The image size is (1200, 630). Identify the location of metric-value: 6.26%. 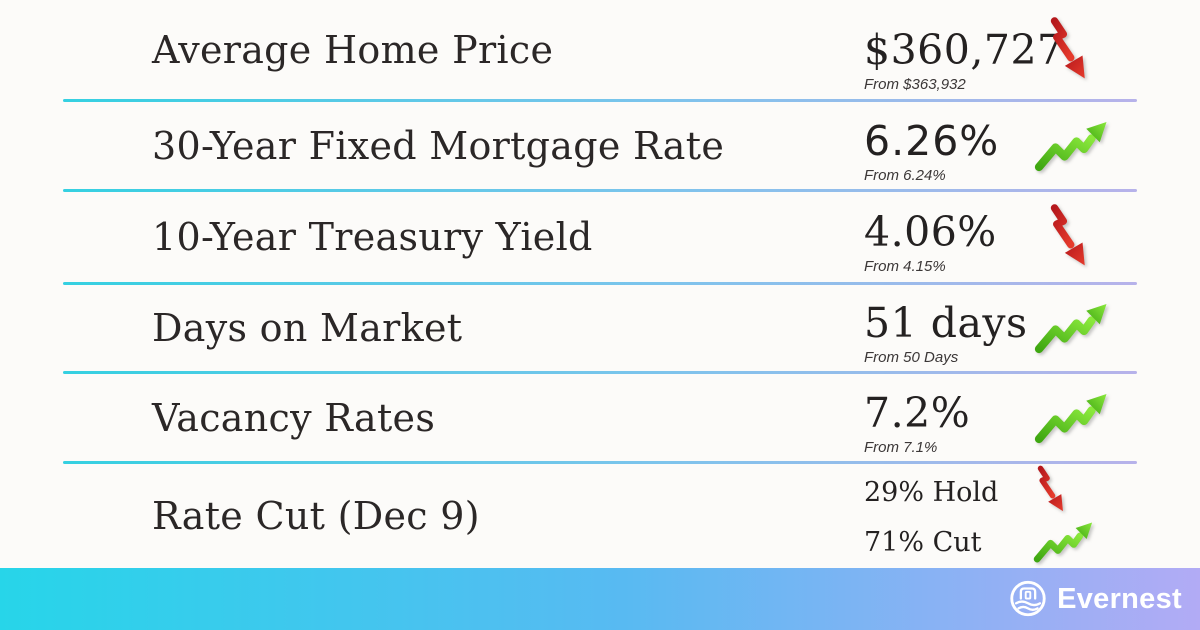
(932, 140).